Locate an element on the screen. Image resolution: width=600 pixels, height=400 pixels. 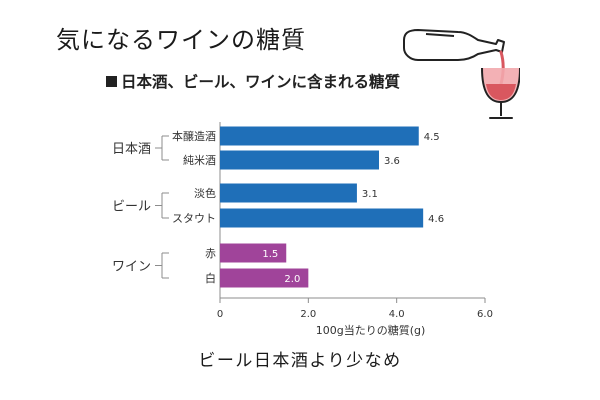
bar-value-label: 2.0 is located at coordinates (292, 279).